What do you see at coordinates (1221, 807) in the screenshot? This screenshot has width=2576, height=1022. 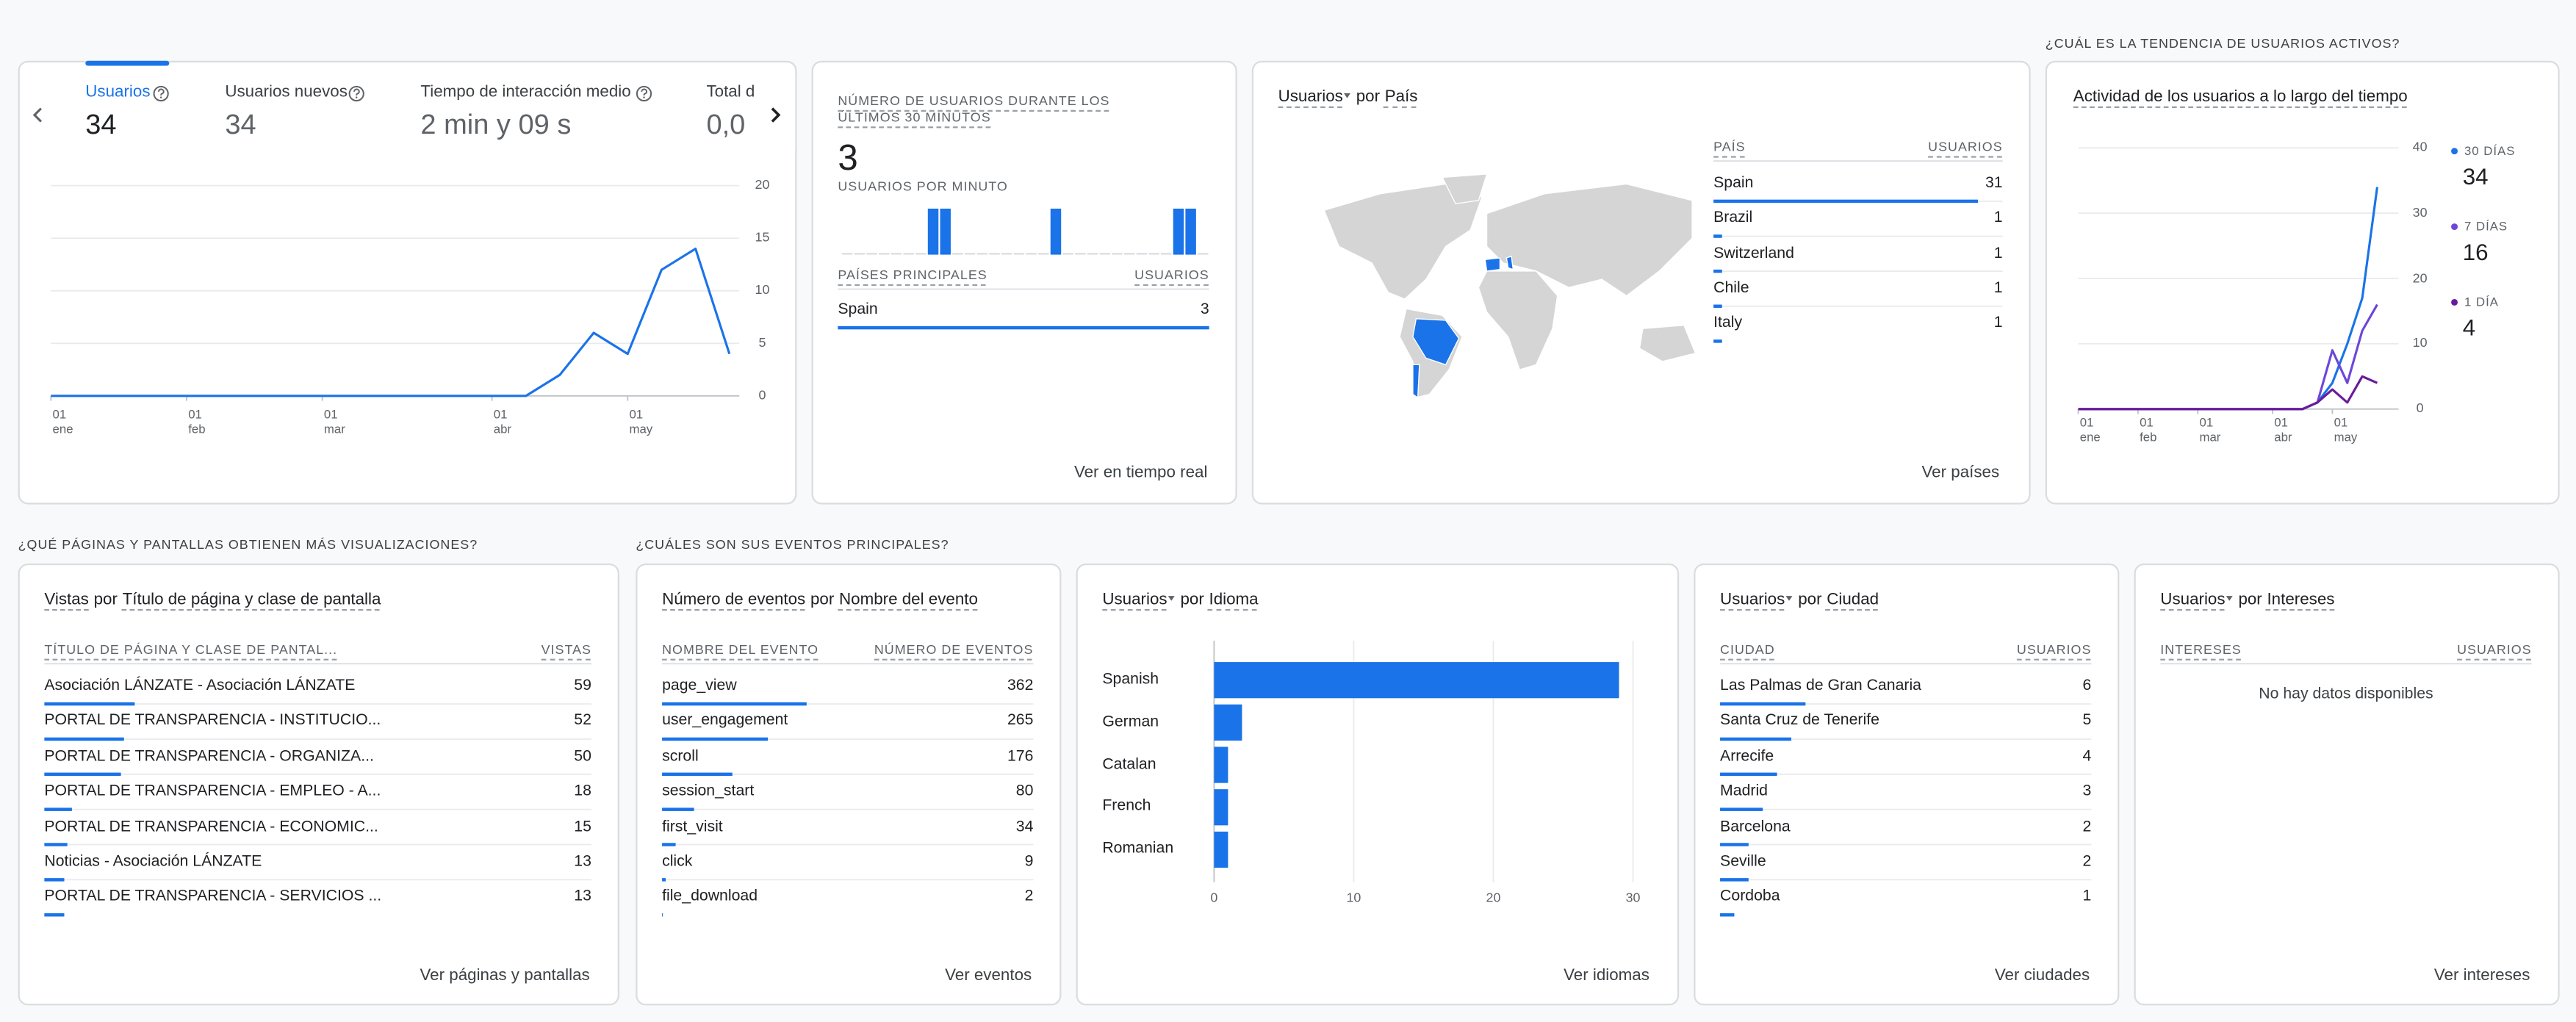 I see `bar` at bounding box center [1221, 807].